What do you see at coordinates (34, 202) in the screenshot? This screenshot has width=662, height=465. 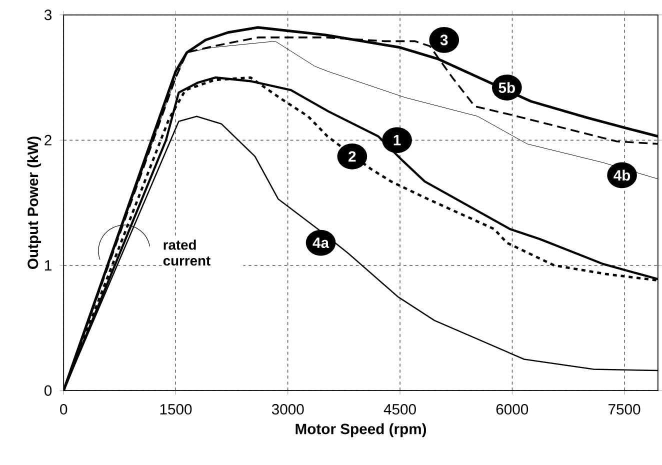 I see `y-axis-title: Output Power (kW)` at bounding box center [34, 202].